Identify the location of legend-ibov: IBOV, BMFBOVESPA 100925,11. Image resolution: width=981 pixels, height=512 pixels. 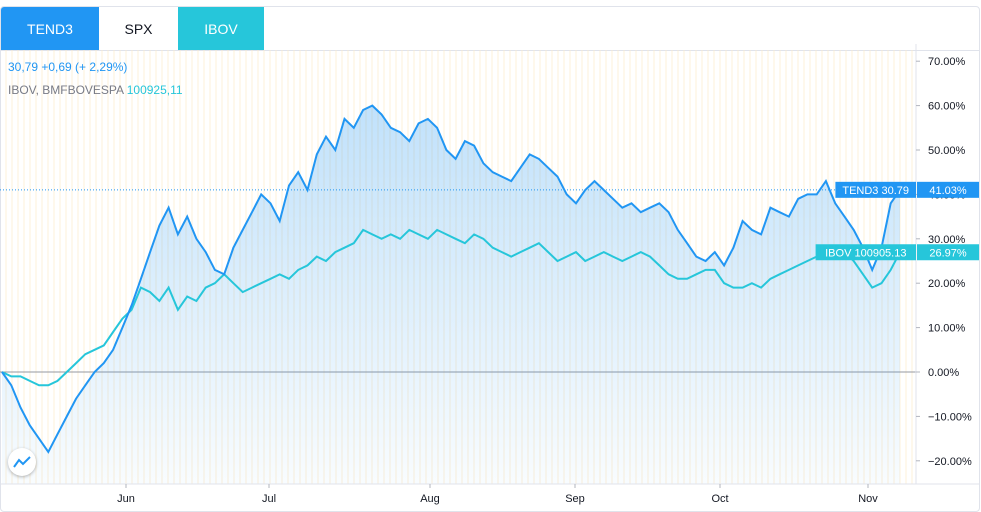
(95, 90).